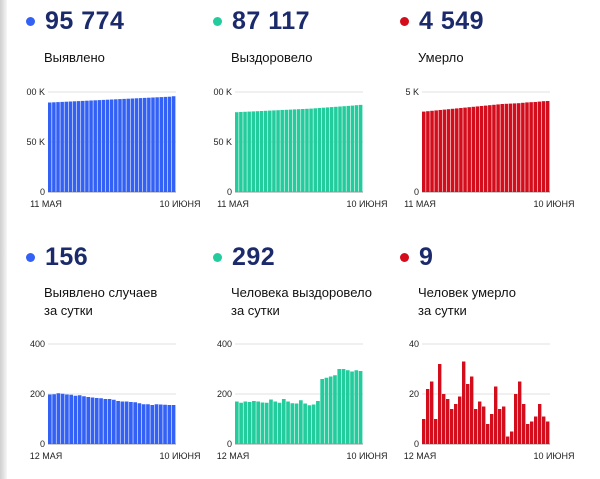  I want to click on y-tick-label: 20, so click(414, 394).